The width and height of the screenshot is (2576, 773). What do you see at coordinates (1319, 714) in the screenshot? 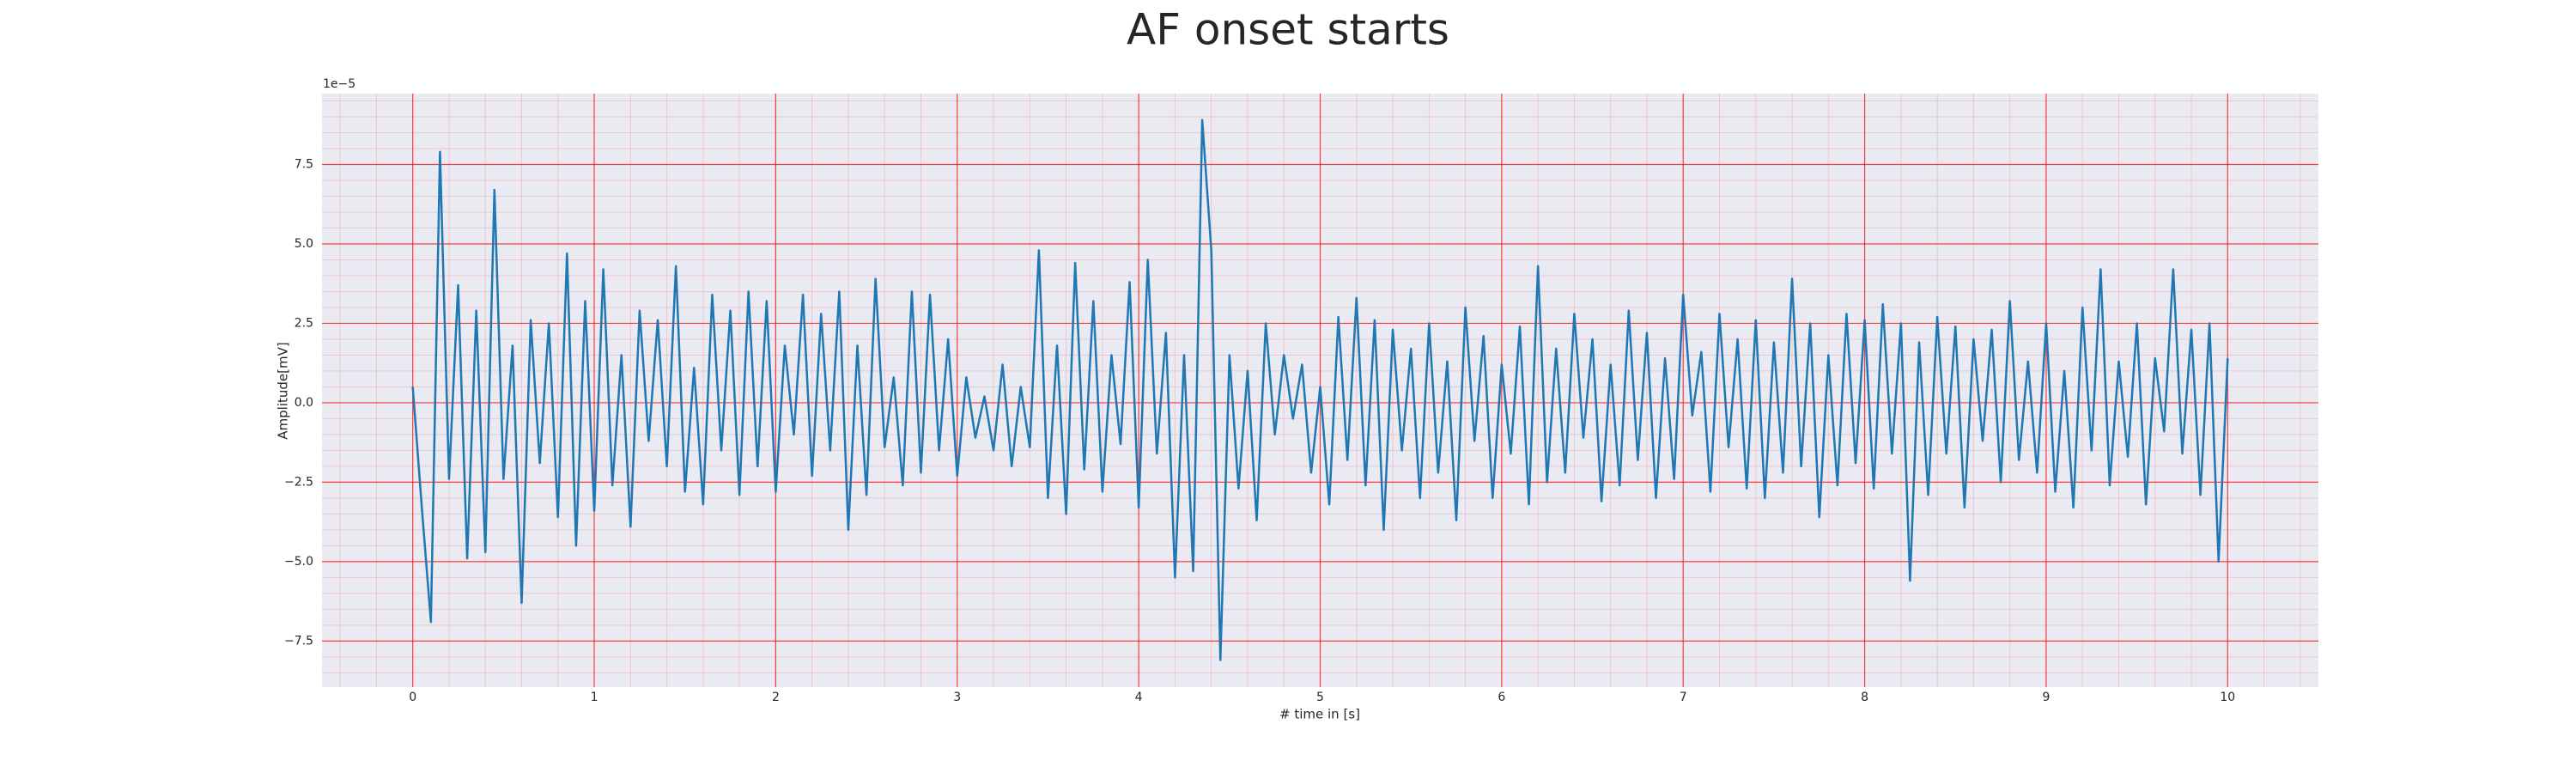
I see `x-axis-label: # time in [s]` at bounding box center [1319, 714].